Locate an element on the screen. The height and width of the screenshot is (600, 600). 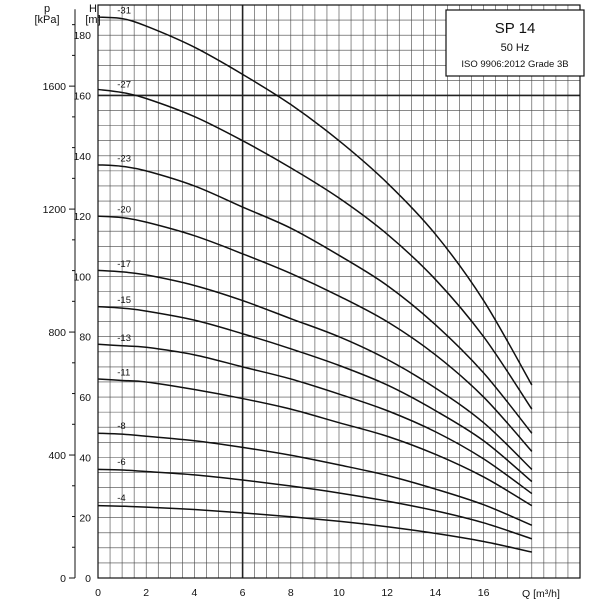
pressure-axis-unit: [kPa] is located at coordinates (46, 20).